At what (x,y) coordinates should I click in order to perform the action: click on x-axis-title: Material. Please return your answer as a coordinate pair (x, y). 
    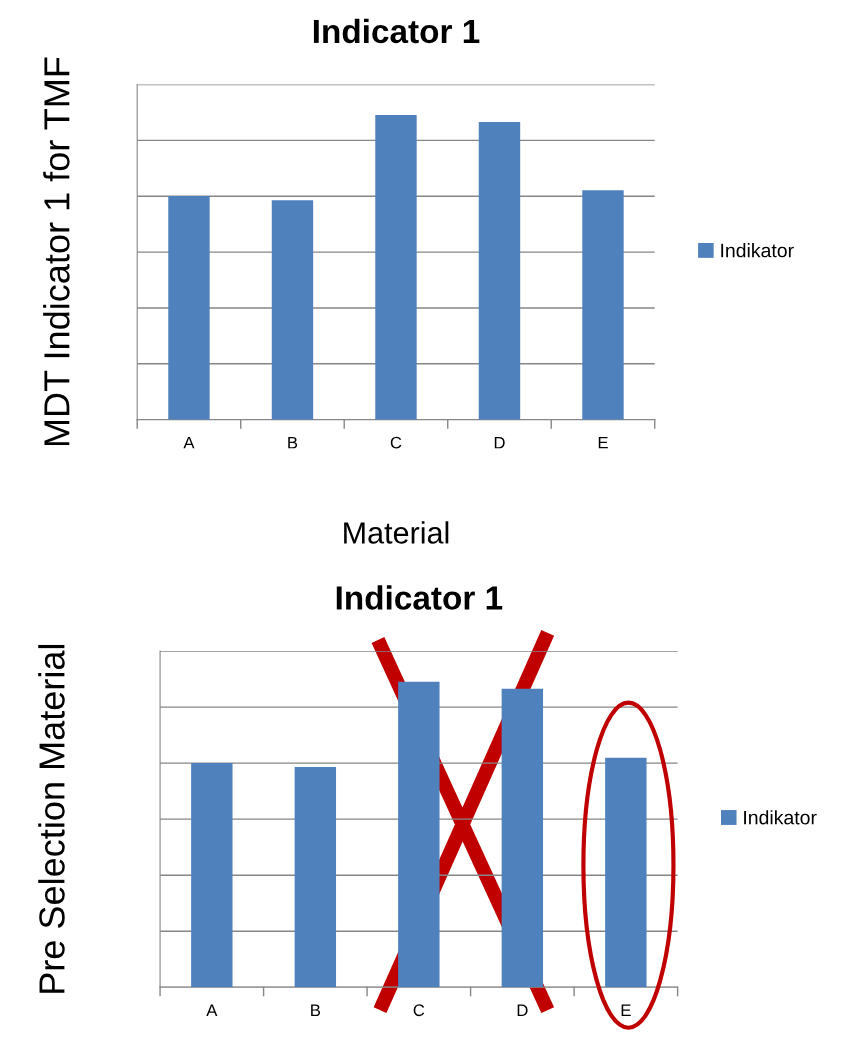
    Looking at the image, I should click on (396, 532).